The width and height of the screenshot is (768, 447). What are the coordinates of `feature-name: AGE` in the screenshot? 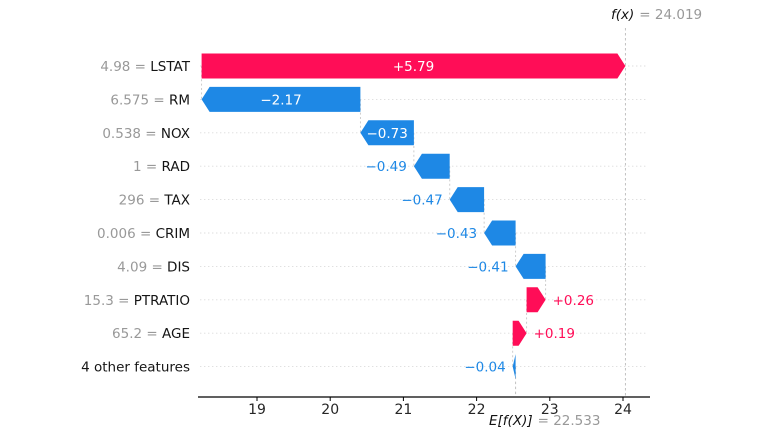 It's located at (176, 334).